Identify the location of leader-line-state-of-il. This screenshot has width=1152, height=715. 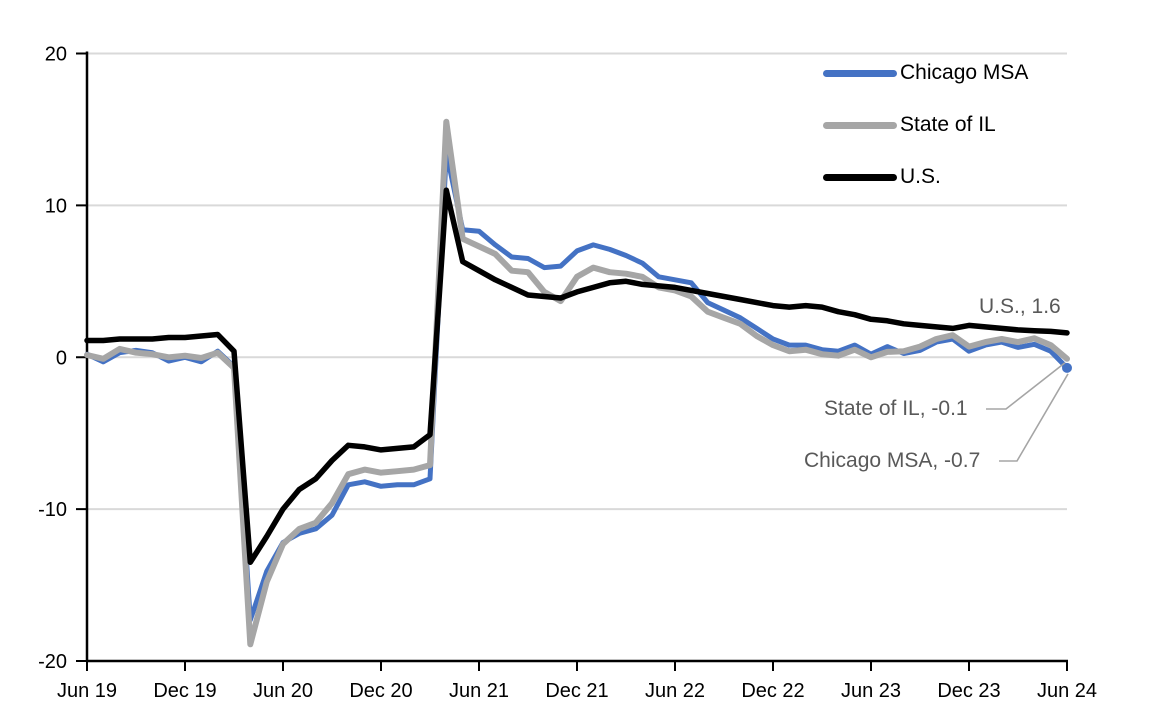
(1026, 386).